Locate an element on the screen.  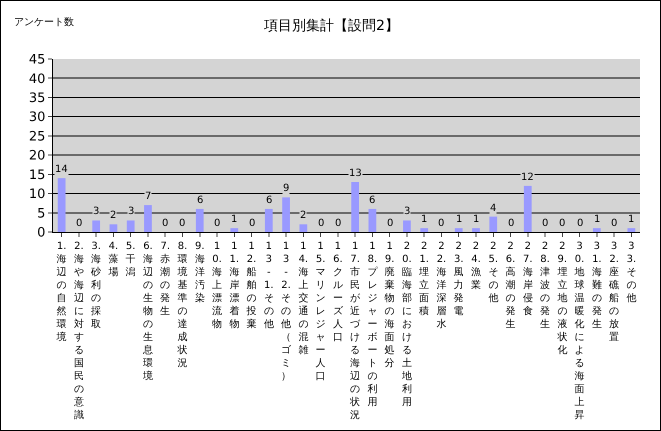
x-tick-label: 25.その他 is located at coordinates (493, 272).